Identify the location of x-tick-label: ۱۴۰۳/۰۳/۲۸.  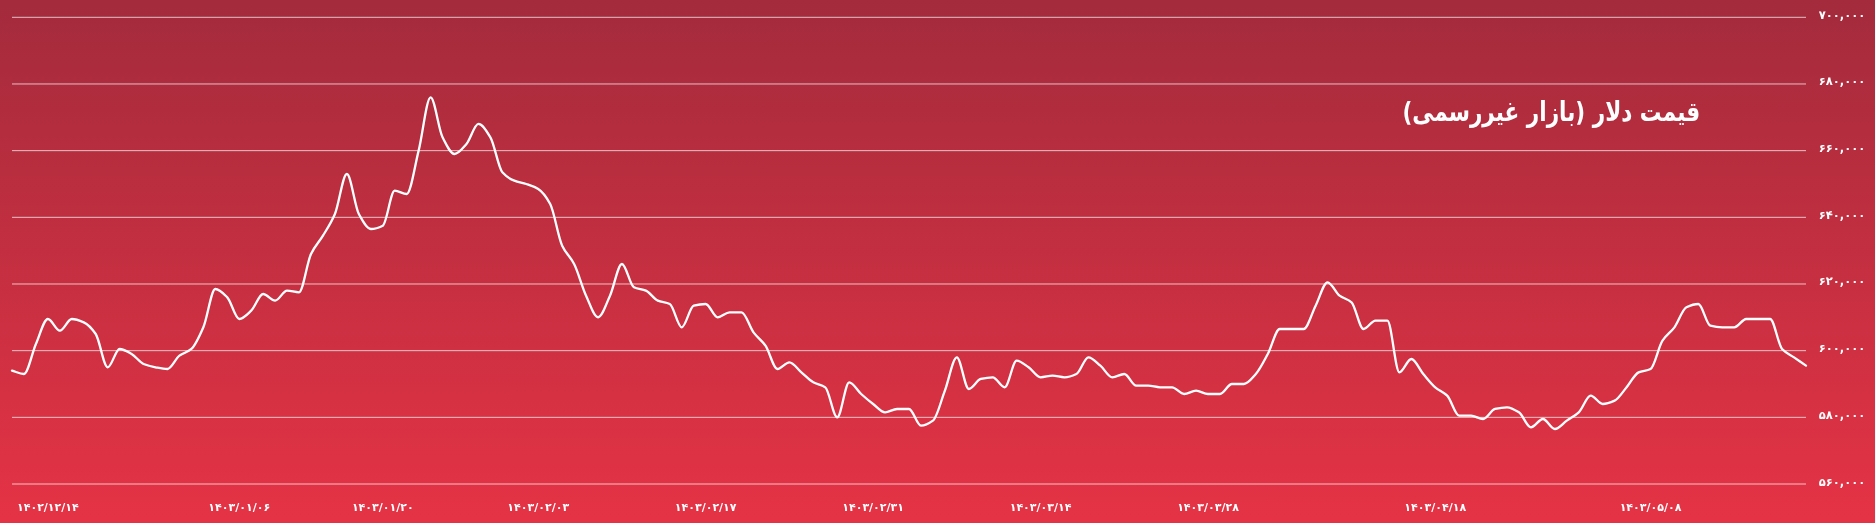
(1208, 507).